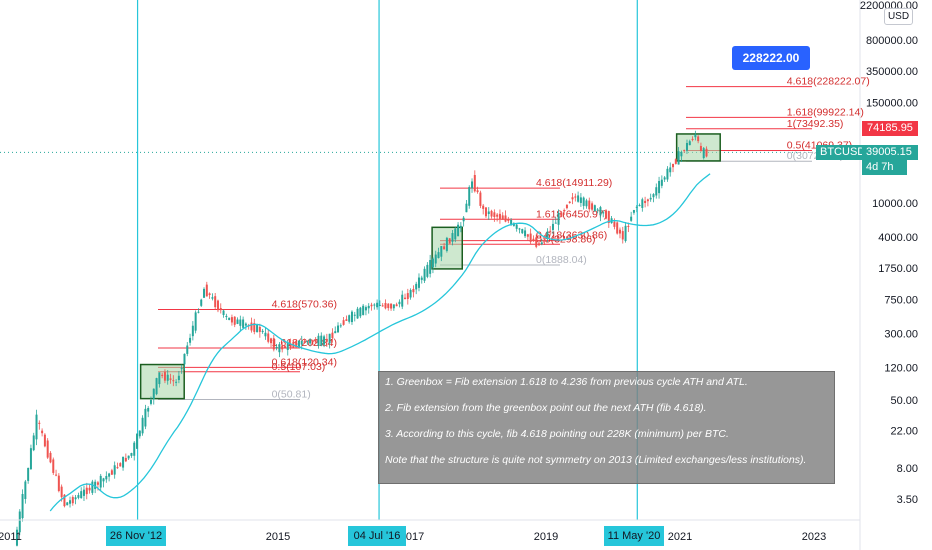 The width and height of the screenshot is (932, 550). What do you see at coordinates (901, 369) in the screenshot?
I see `price-tick-label: 120.00` at bounding box center [901, 369].